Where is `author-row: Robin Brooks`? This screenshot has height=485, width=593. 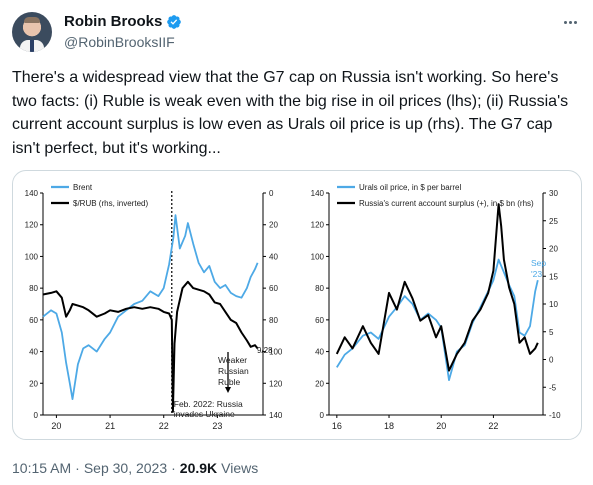
author-row: Robin Brooks is located at coordinates (123, 21).